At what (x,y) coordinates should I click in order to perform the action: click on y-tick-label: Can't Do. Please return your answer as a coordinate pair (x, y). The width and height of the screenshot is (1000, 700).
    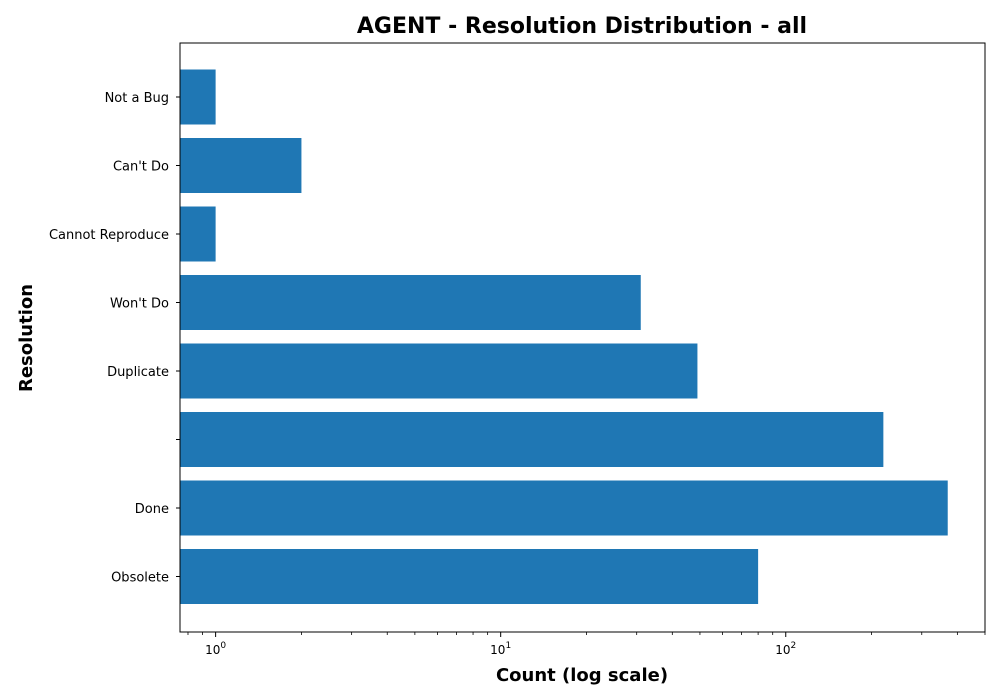
    Looking at the image, I should click on (141, 167).